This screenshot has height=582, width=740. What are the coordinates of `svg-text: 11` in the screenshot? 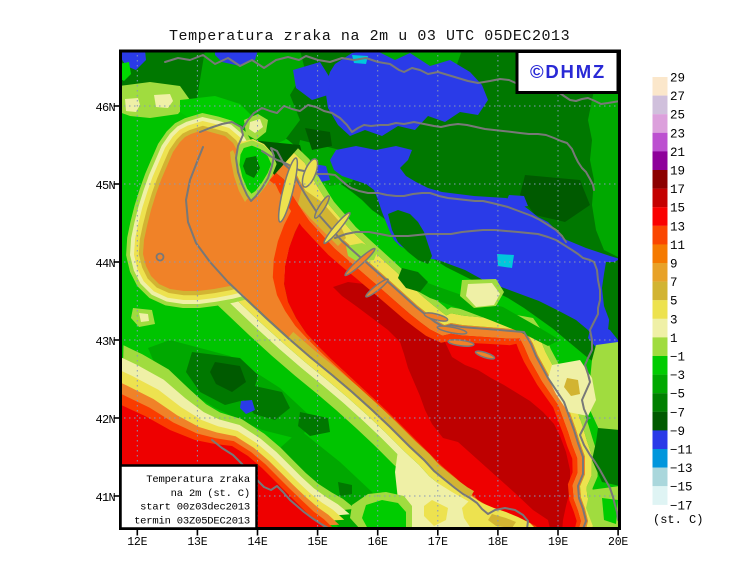 It's located at (677, 246).